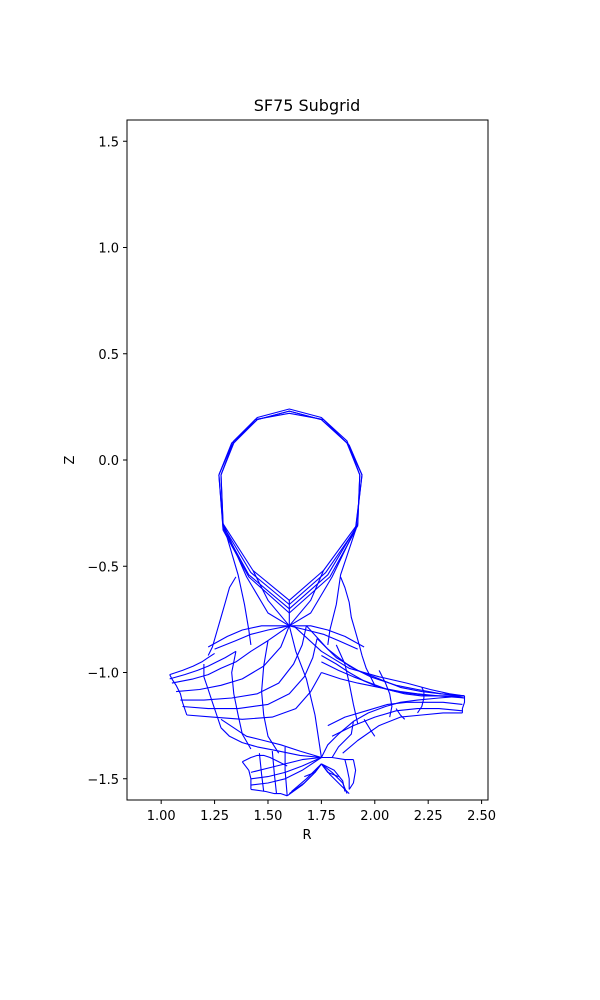 Image resolution: width=600 pixels, height=1000 pixels. I want to click on x-axis-ticks: 1.00 1.25 1.50 1.75 2.00 2.25 2.50, so click(321, 812).